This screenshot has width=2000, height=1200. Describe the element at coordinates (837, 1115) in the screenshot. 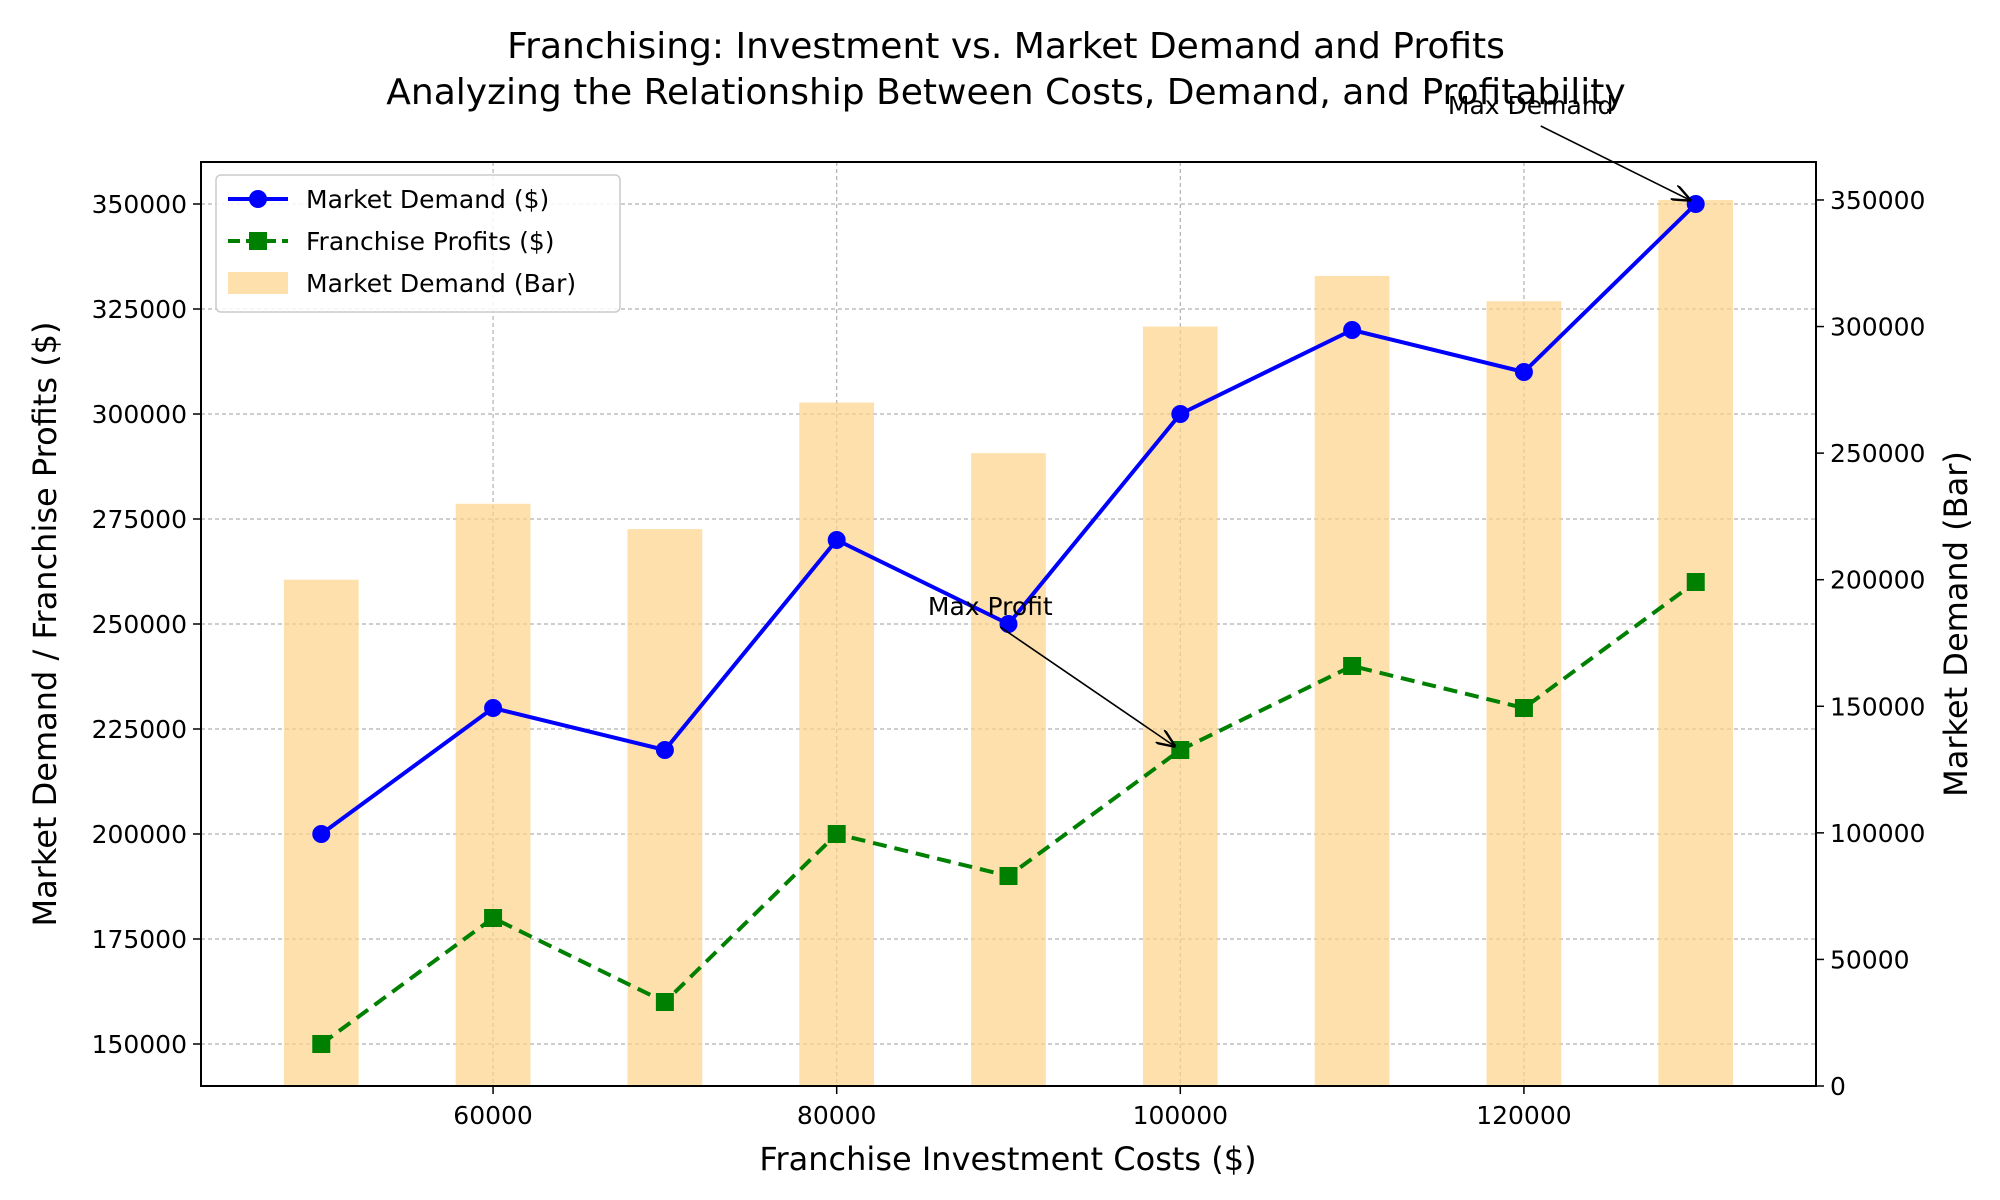

I see `x-tick-label: 80000` at that location.